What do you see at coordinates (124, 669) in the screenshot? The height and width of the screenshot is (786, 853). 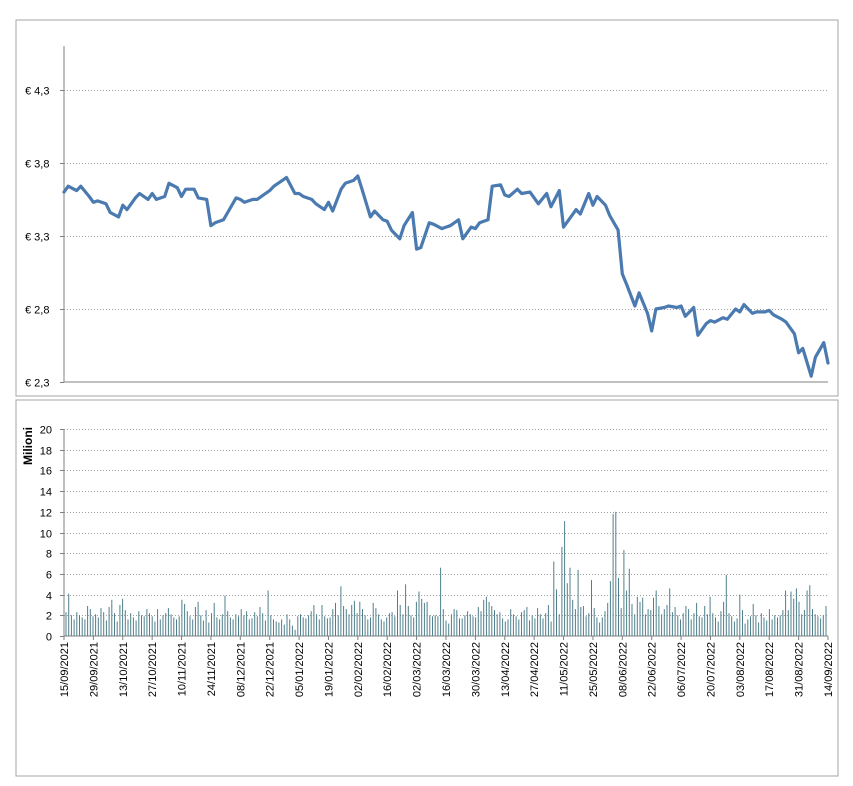 I see `volume-x-tick-label: 13/10/2021` at bounding box center [124, 669].